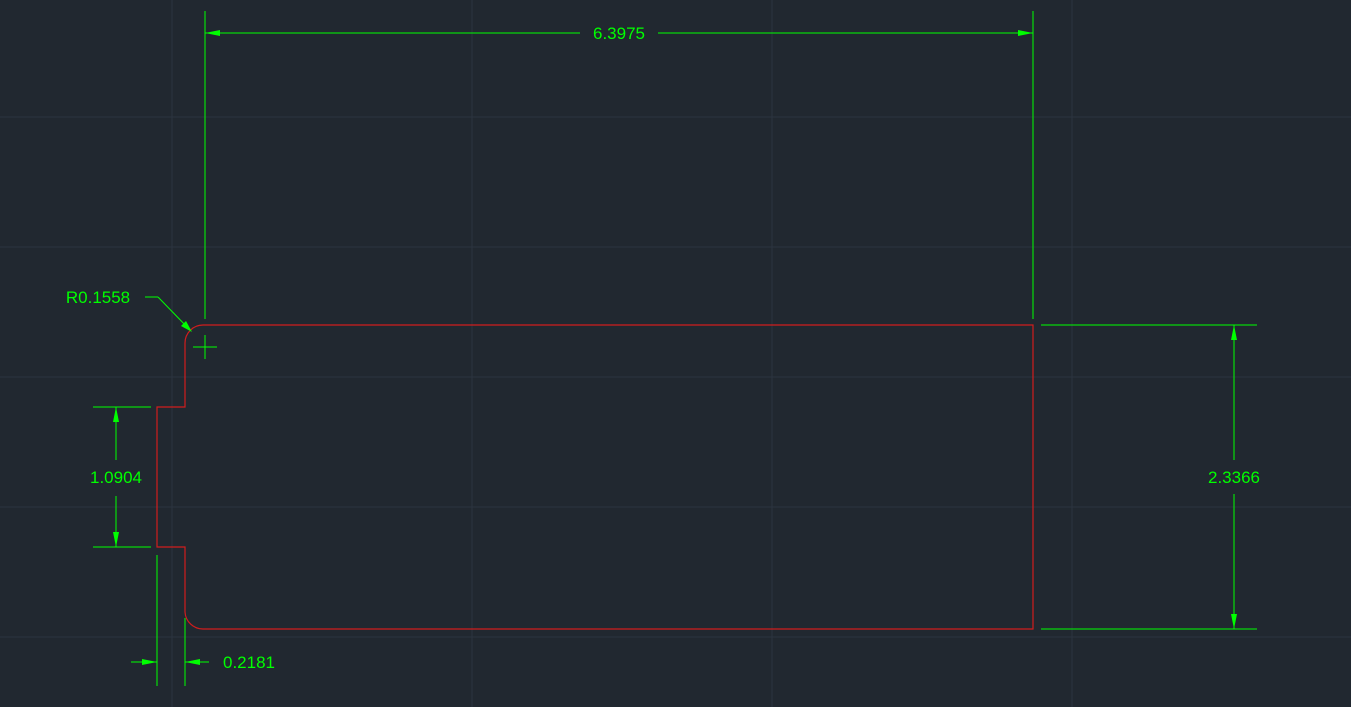  I want to click on dimension-label-radius: R0.1558, so click(98, 297).